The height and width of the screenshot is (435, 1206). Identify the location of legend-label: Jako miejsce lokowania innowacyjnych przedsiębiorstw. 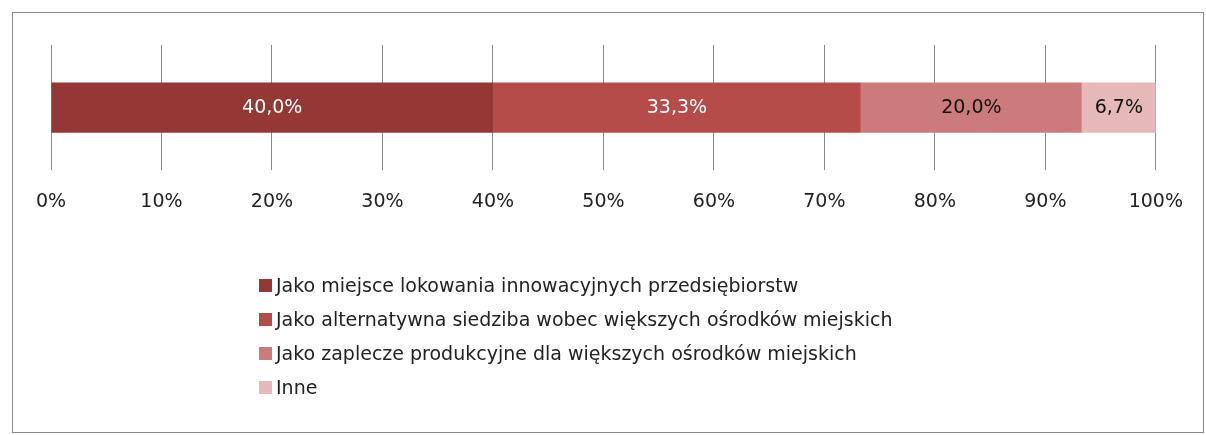
(537, 285).